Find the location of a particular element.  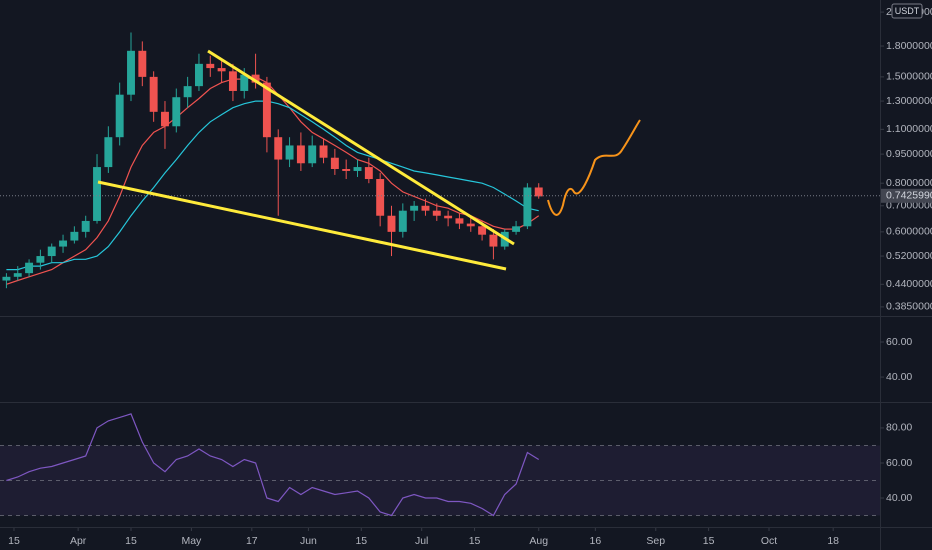

last-price-badge is located at coordinates (906, 195).